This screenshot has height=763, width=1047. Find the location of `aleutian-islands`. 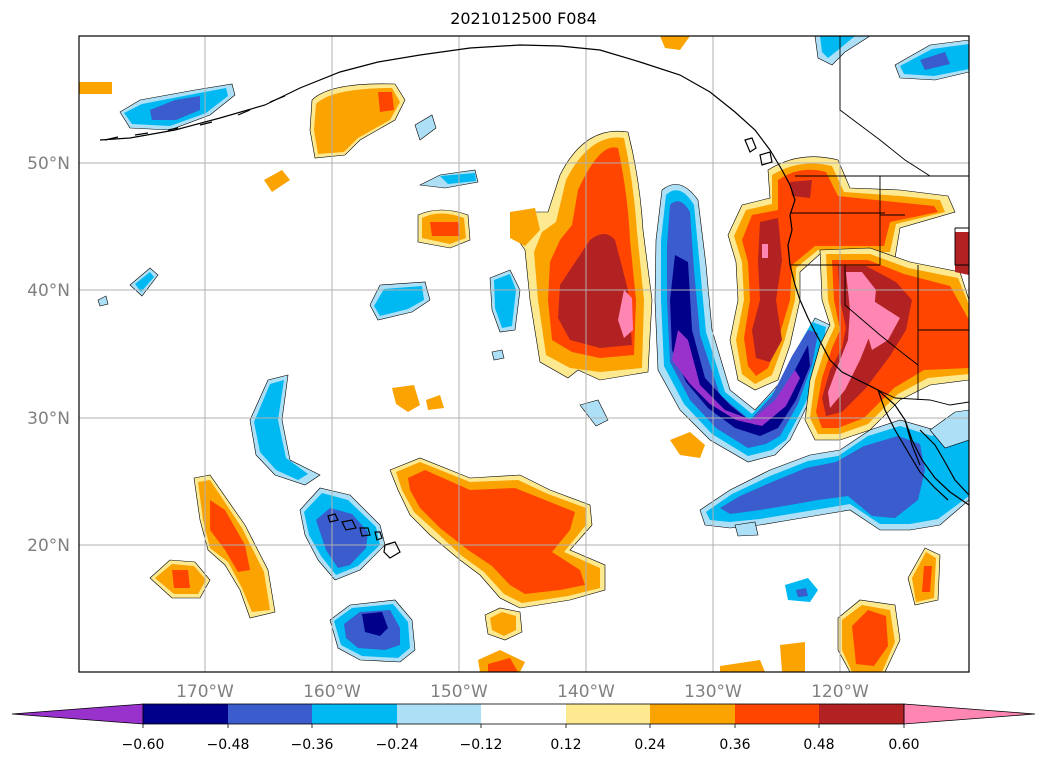

aleutian-islands is located at coordinates (195, 118).